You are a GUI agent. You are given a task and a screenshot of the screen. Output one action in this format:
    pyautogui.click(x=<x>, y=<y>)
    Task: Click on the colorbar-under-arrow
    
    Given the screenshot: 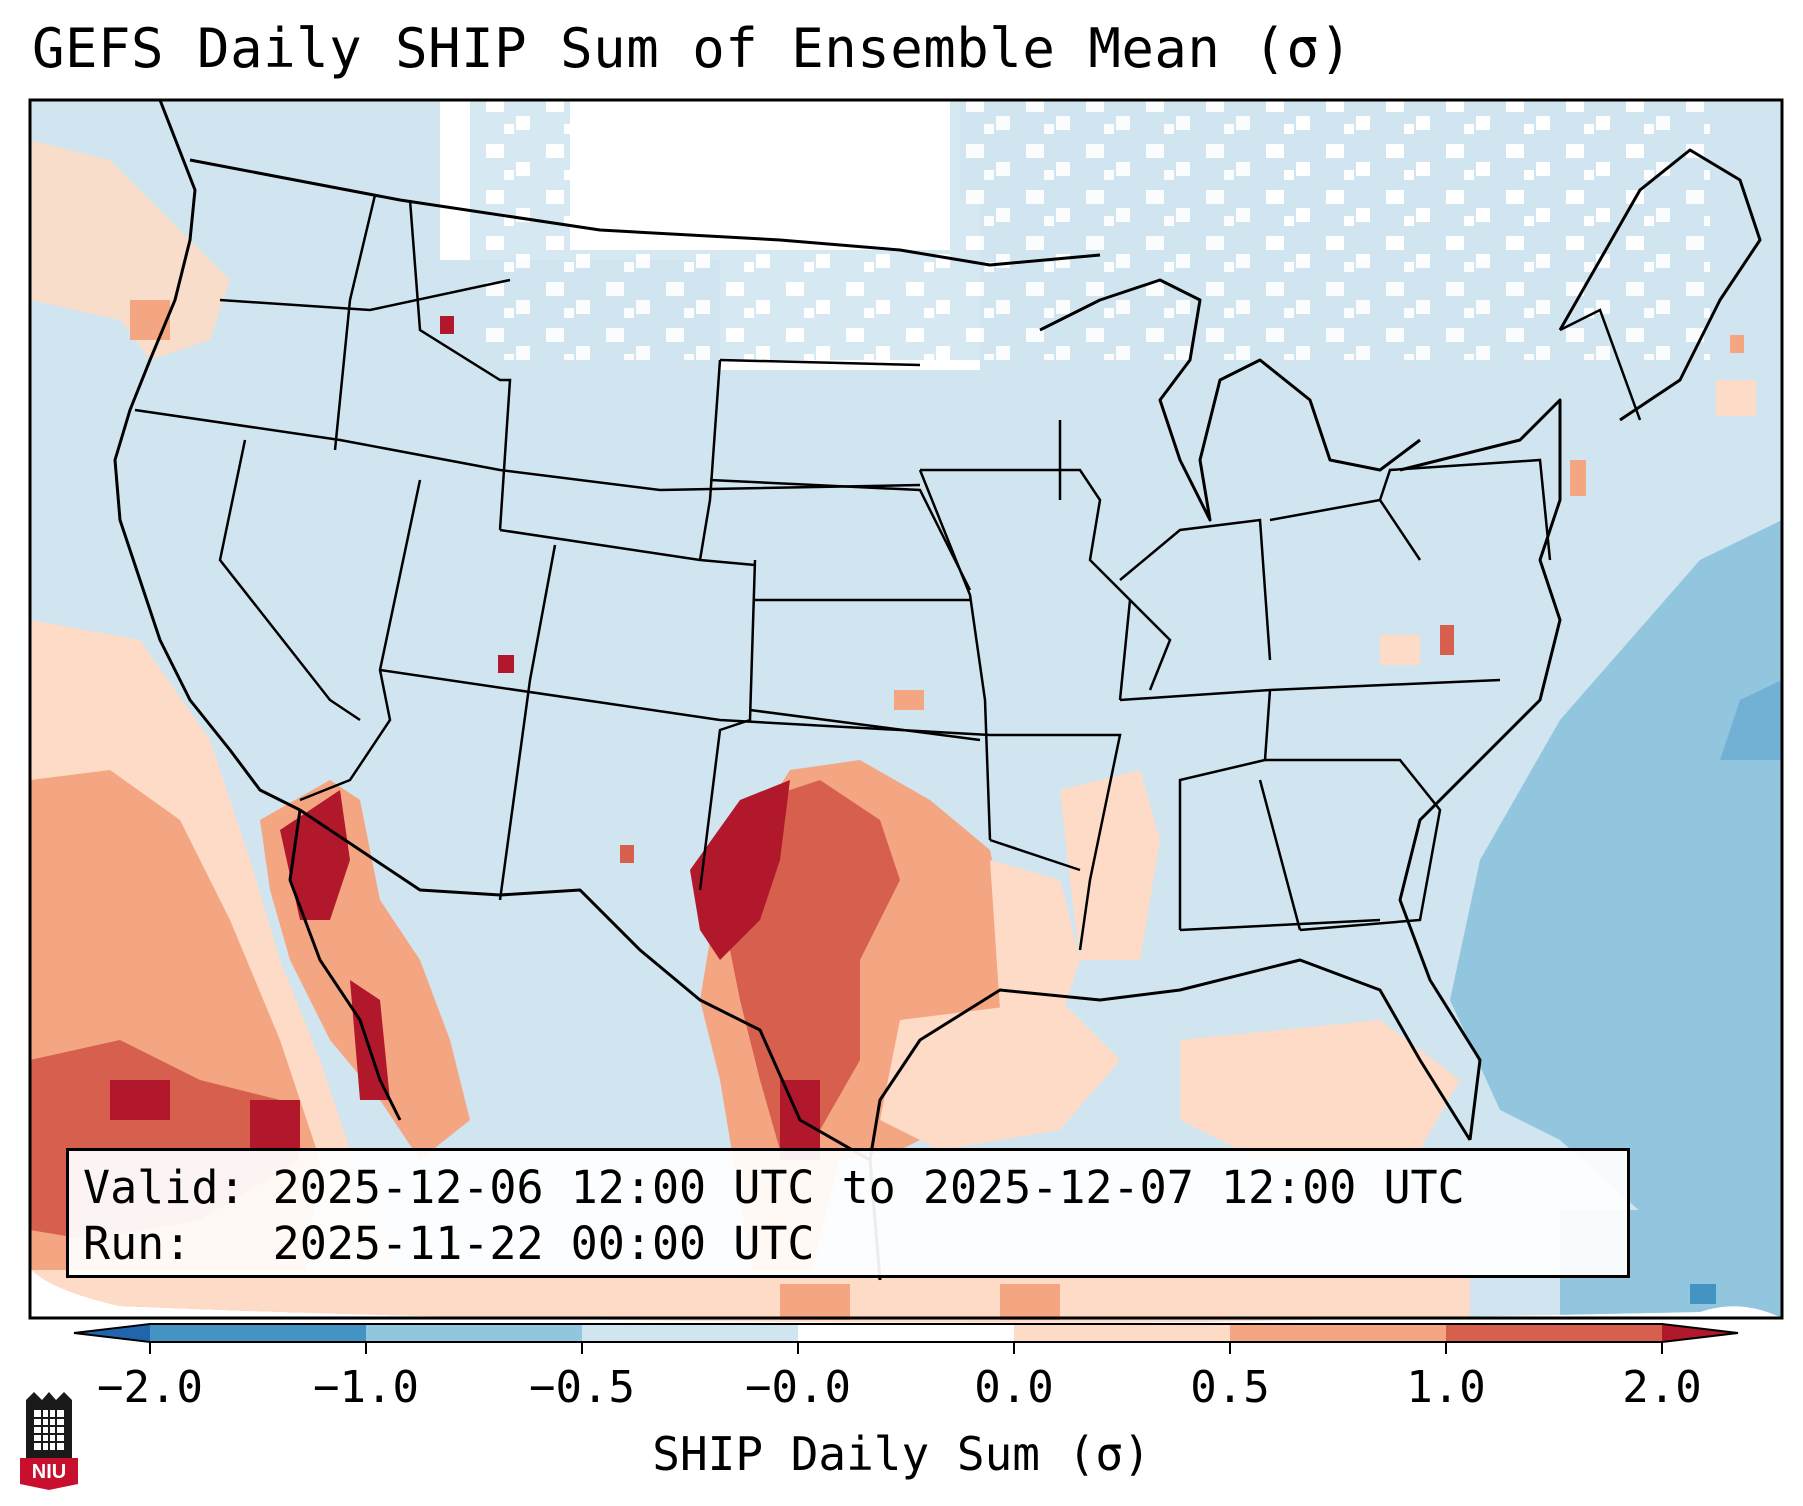 What is the action you would take?
    pyautogui.click(x=112, y=1333)
    